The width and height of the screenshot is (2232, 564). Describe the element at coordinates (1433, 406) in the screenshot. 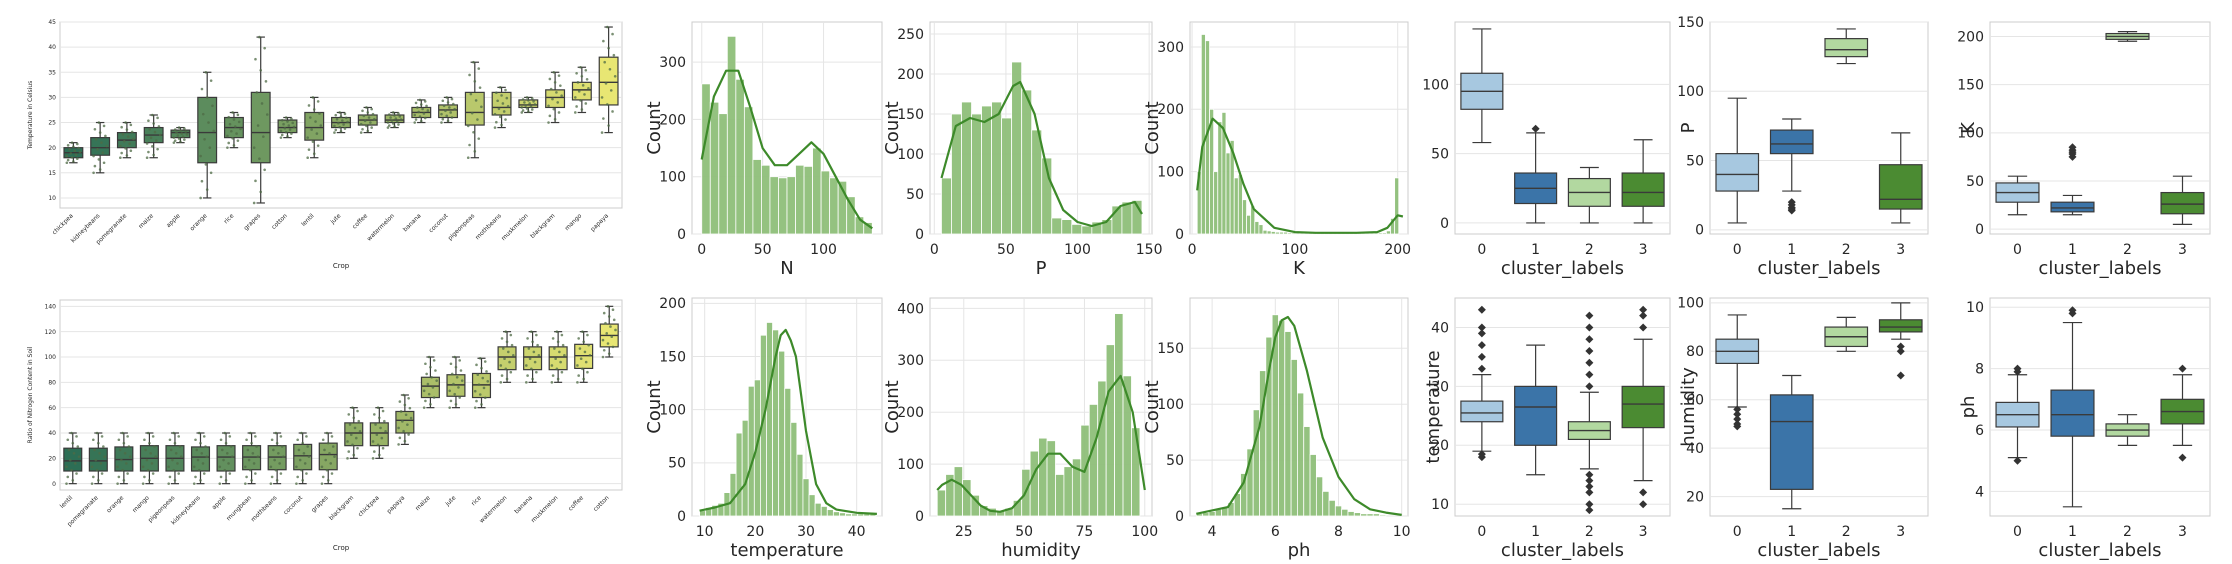

I see `y-axis-label: temperature` at that location.